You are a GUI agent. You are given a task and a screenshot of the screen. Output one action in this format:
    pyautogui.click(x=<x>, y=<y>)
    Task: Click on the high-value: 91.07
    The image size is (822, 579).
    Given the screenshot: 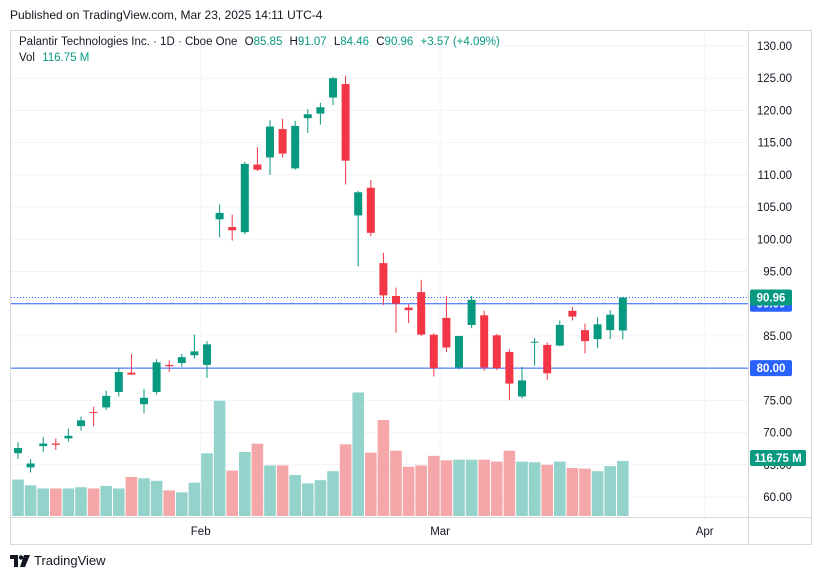 What is the action you would take?
    pyautogui.click(x=312, y=42)
    